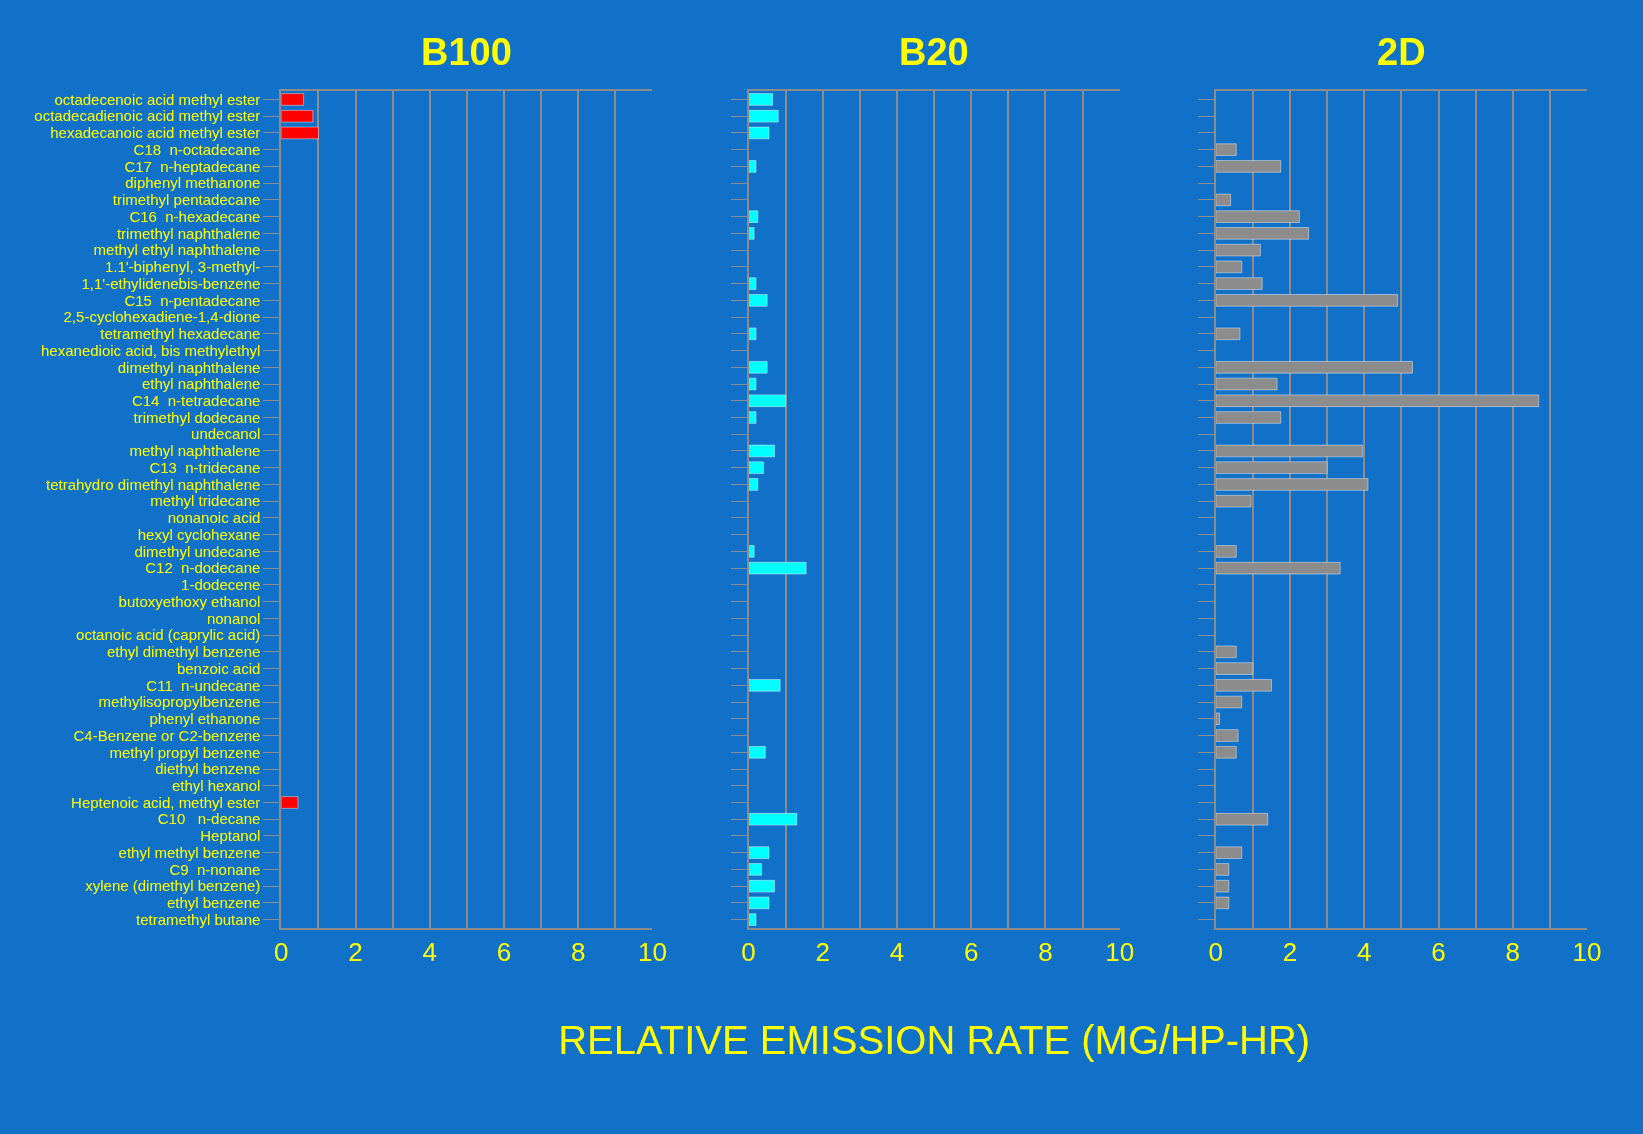 This screenshot has height=1134, width=1643. Describe the element at coordinates (147, 116) in the screenshot. I see `y-tick-label: octadecadienoic acid methyl ester` at that location.